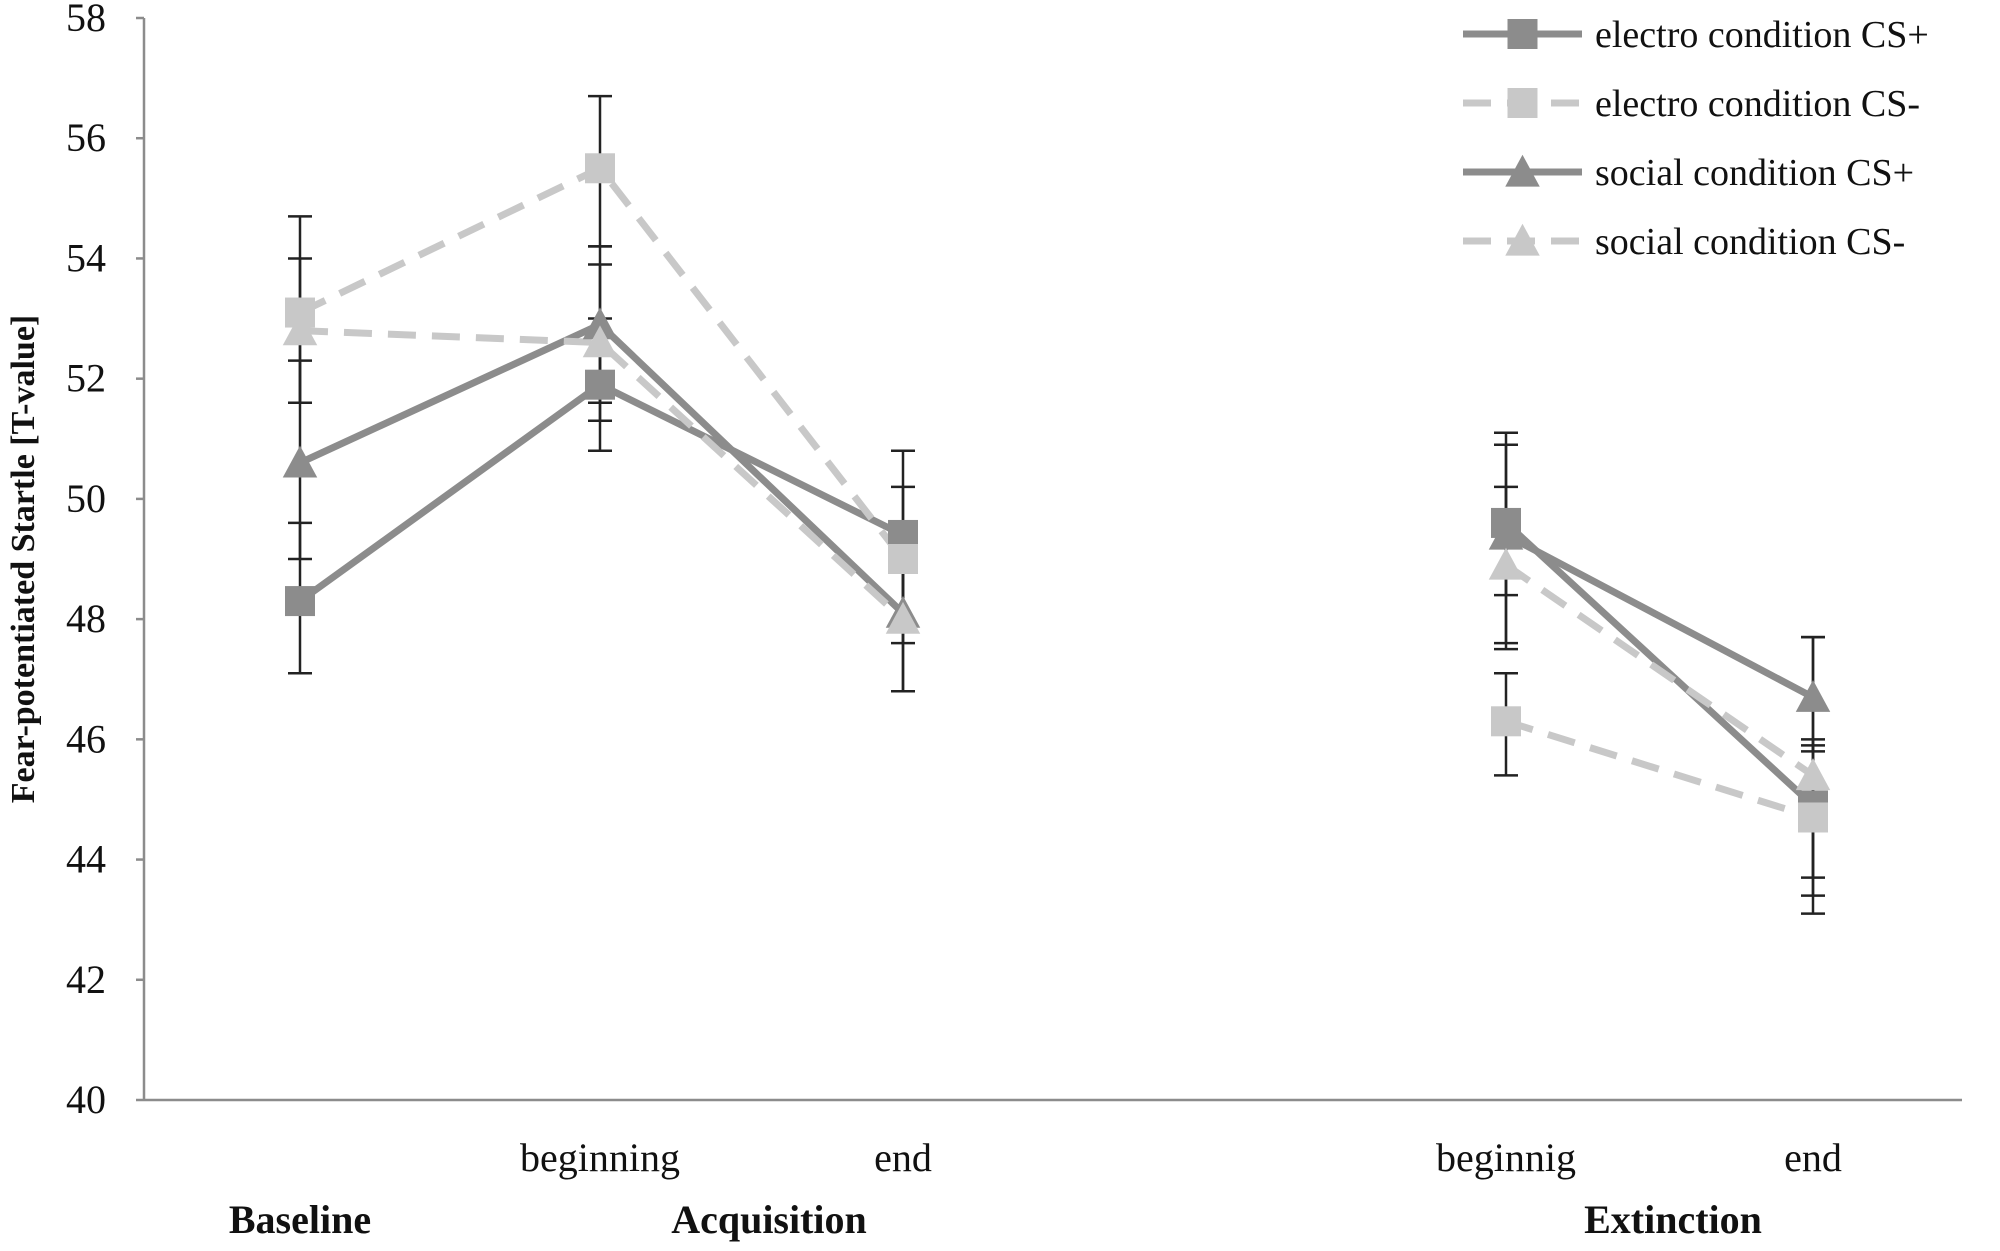  What do you see at coordinates (600, 1157) in the screenshot?
I see `x-tick-label: beginning` at bounding box center [600, 1157].